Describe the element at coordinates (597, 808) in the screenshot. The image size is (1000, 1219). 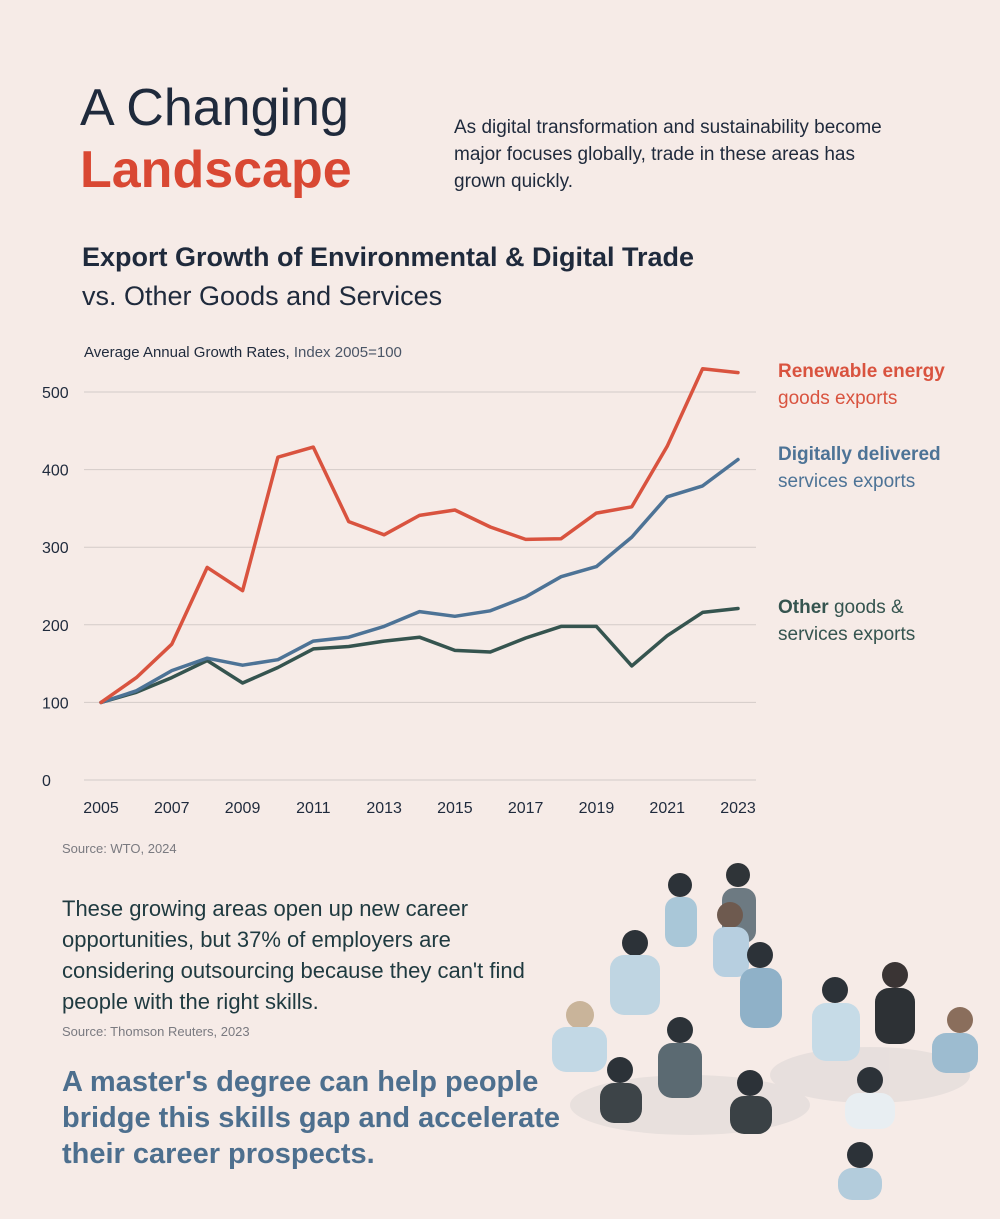
I see `x-tick-label: 2019` at that location.